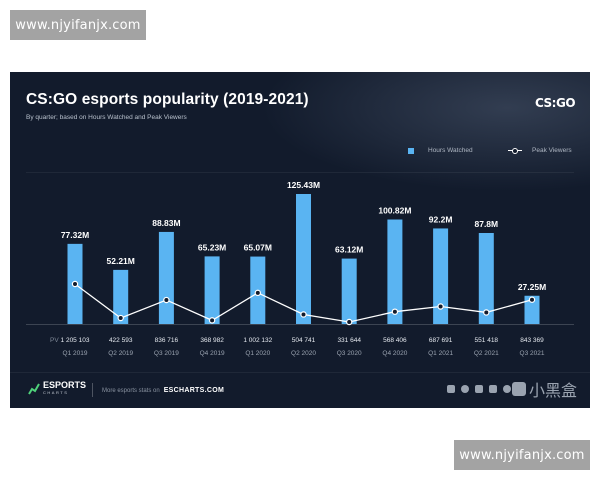 Image resolution: width=600 pixels, height=480 pixels. What do you see at coordinates (349, 291) in the screenshot?
I see `bar-q3-2020` at bounding box center [349, 291].